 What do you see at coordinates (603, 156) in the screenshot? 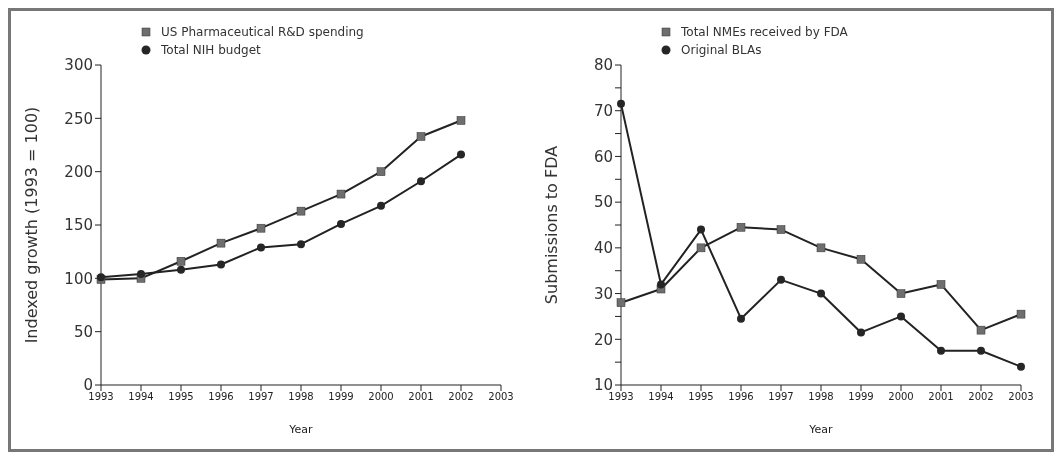
I see `y-tick-label: 60` at bounding box center [603, 156].